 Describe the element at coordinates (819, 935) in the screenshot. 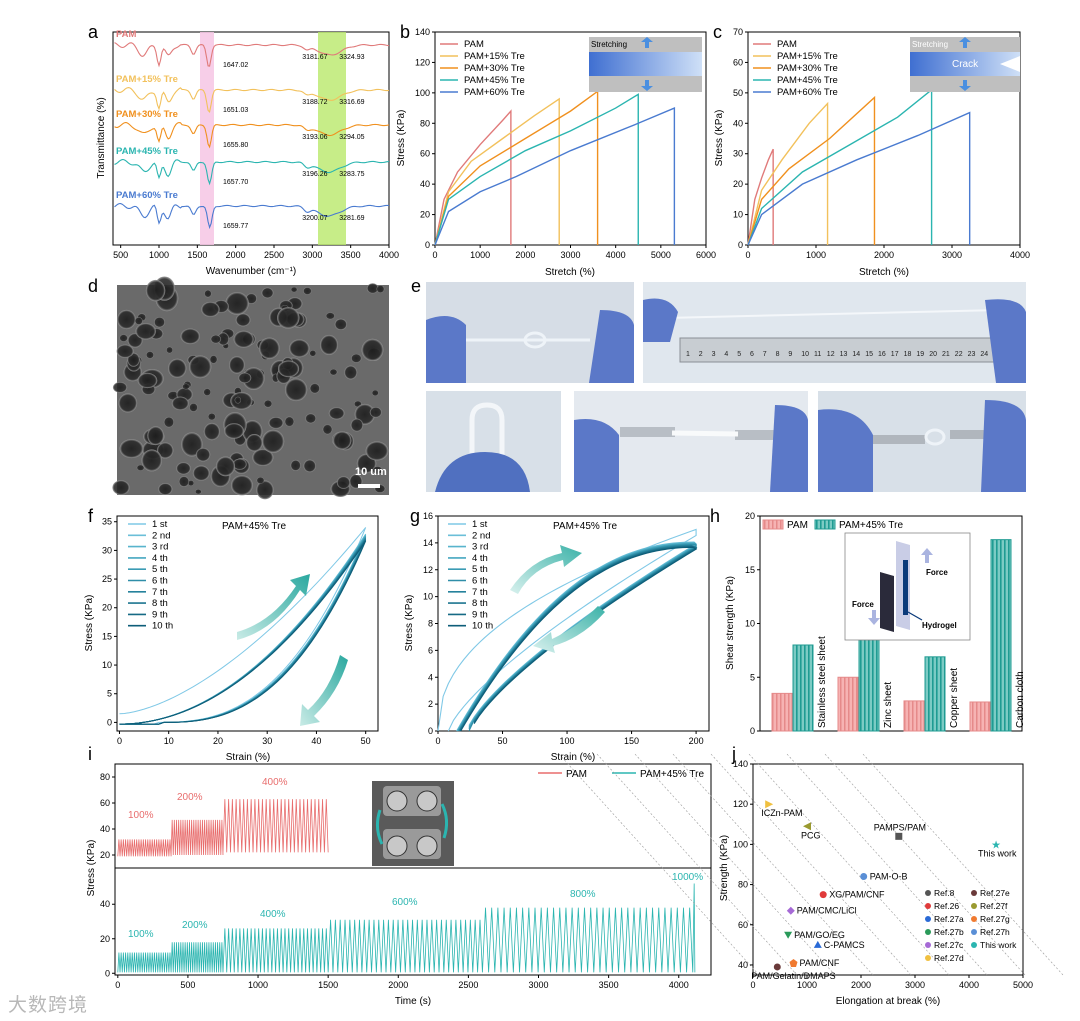

I see `point-label: PAM/GO/EG` at that location.